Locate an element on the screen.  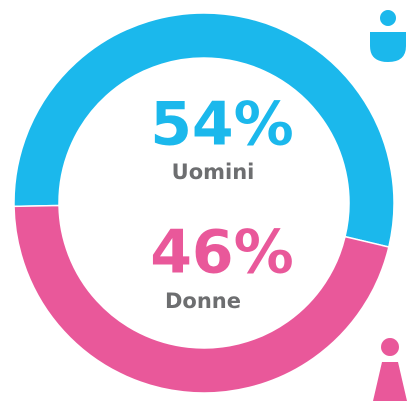
woman-icon is located at coordinates (390, 369).